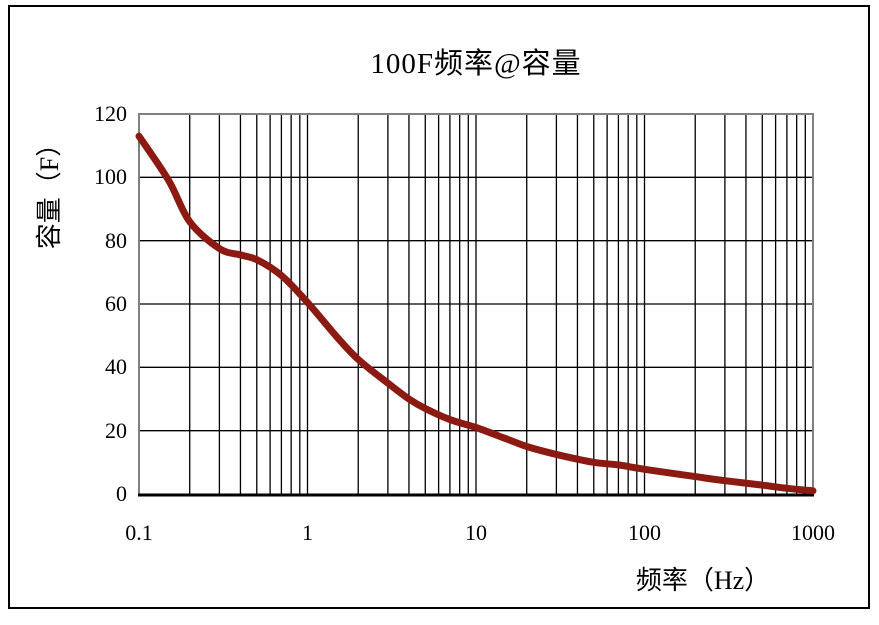 The width and height of the screenshot is (879, 625). Describe the element at coordinates (813, 532) in the screenshot. I see `x-tick-label: 1000` at that location.